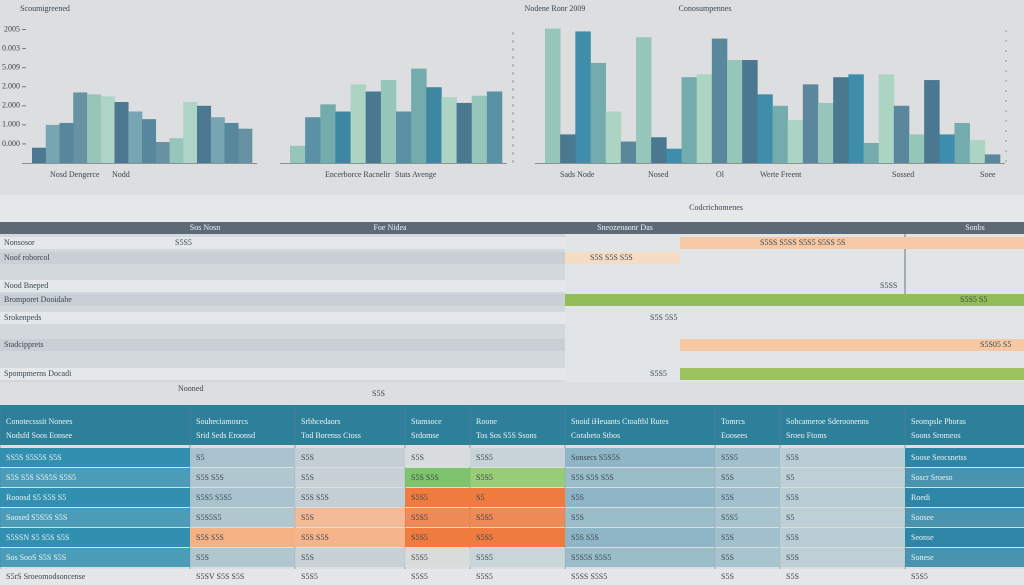  What do you see at coordinates (625, 227) in the screenshot?
I see `column-header: Sneozenaonr Das` at bounding box center [625, 227].